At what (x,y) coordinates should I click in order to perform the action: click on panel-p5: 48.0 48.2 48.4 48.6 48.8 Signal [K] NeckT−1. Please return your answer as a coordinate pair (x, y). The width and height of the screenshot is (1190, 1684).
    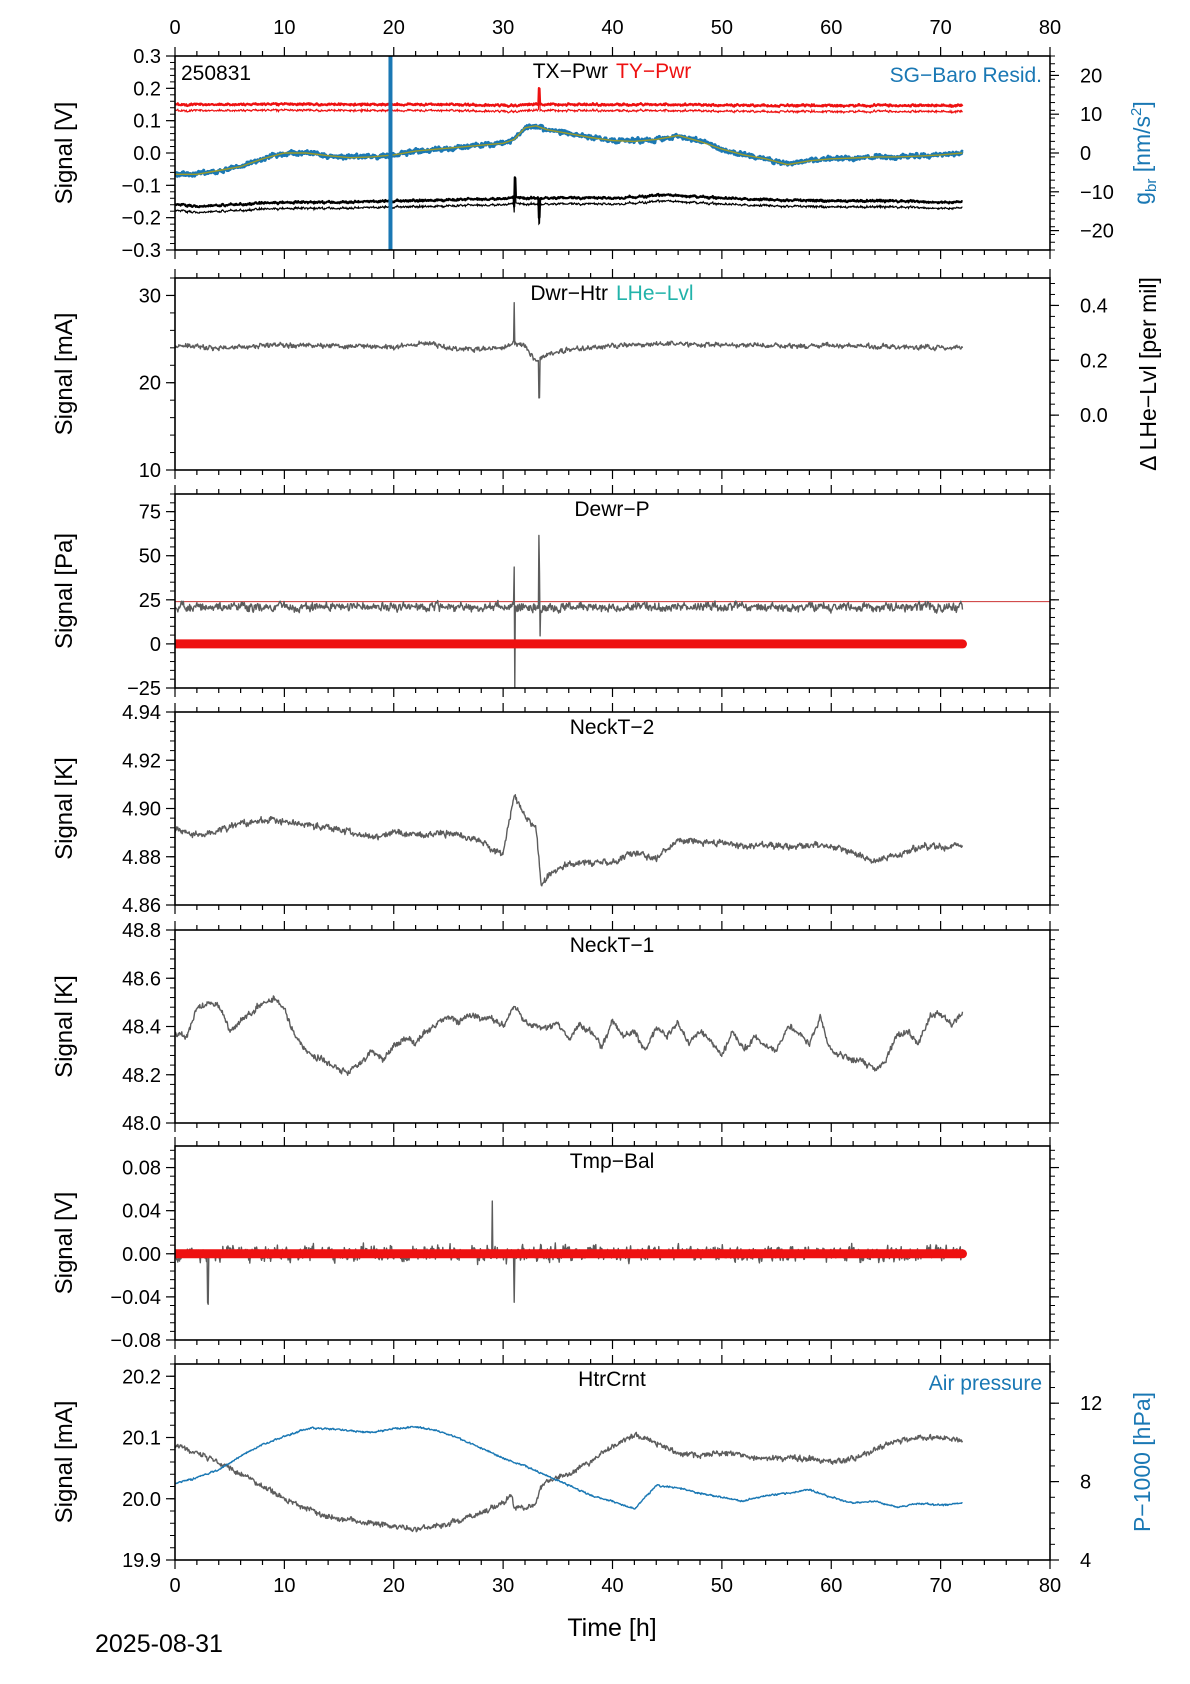
    Looking at the image, I should click on (555, 1027).